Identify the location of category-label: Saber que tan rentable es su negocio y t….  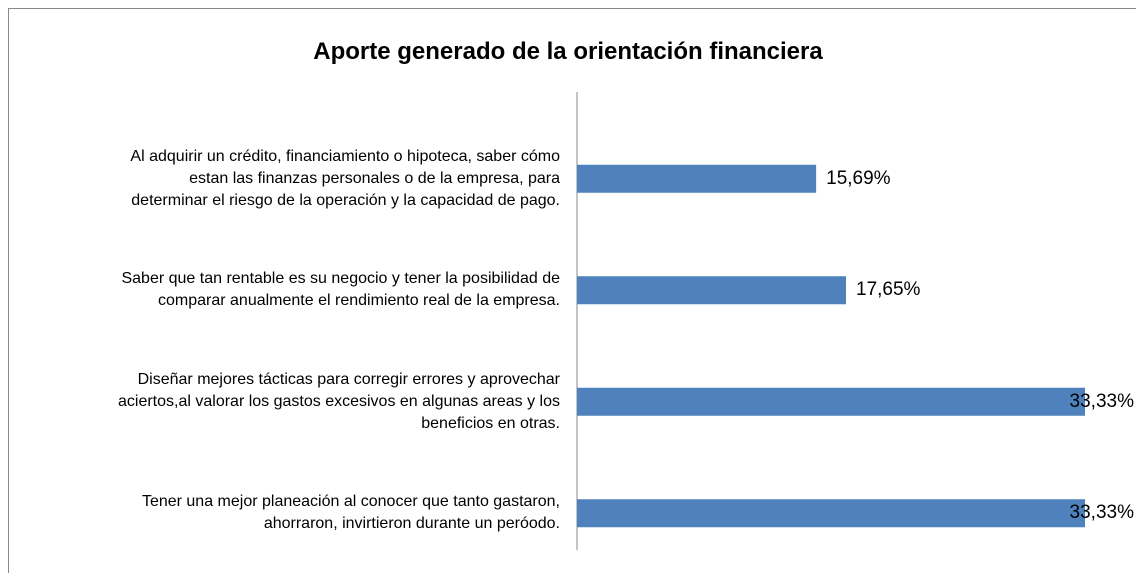
(340, 290).